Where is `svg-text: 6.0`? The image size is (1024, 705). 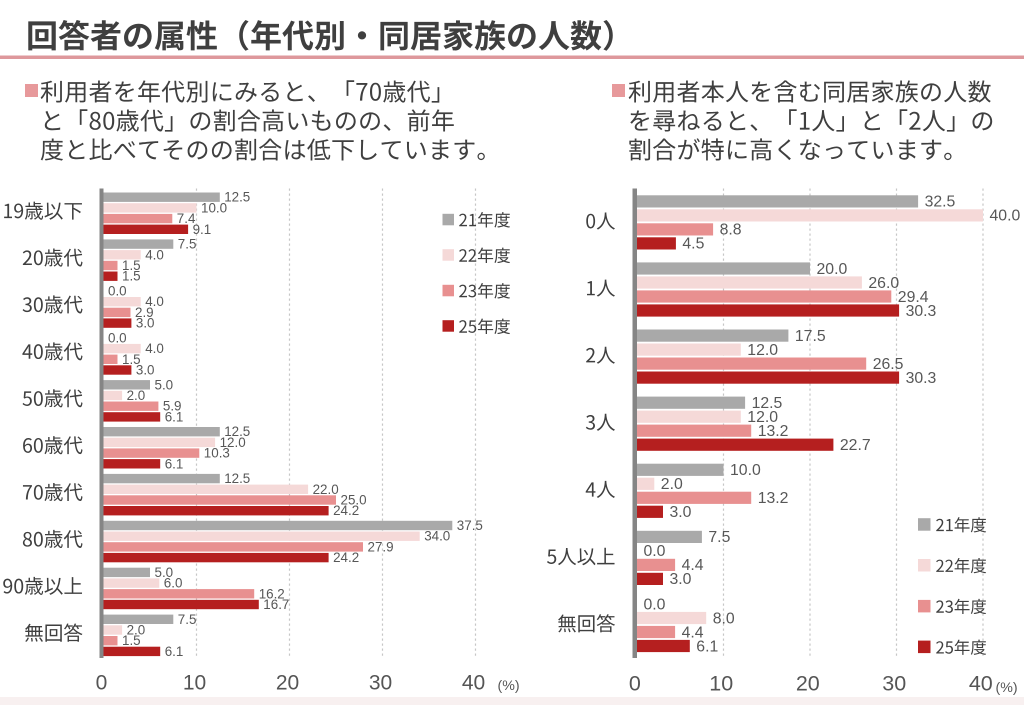
svg-text: 6.0 is located at coordinates (173, 583).